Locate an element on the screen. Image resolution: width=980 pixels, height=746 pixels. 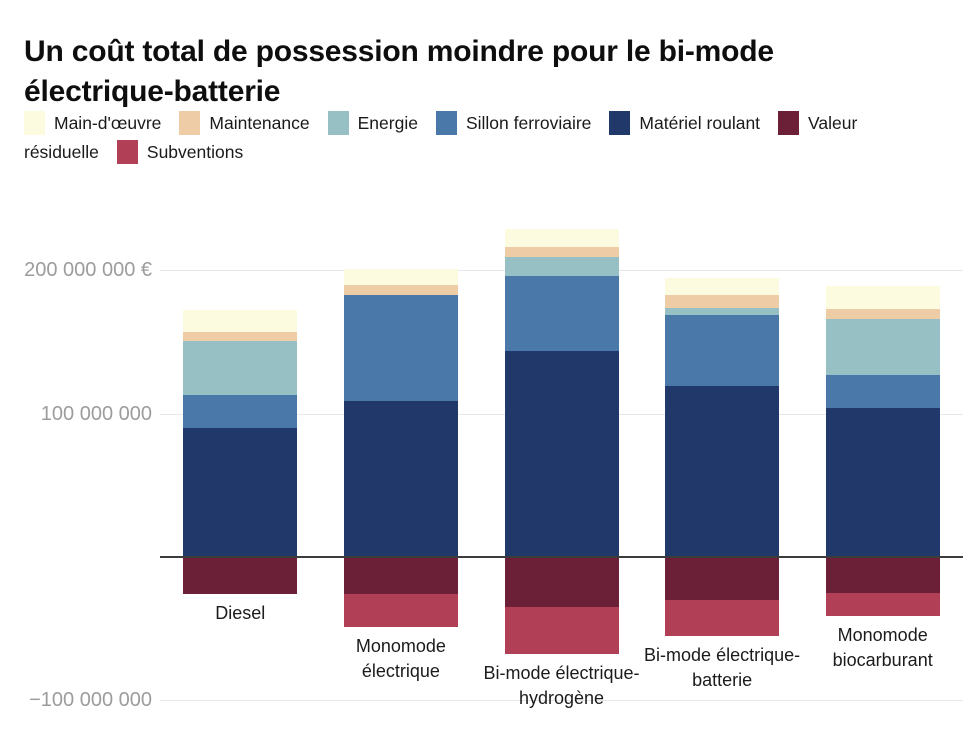
legend-label-maintenance: Maintenance is located at coordinates (259, 123).